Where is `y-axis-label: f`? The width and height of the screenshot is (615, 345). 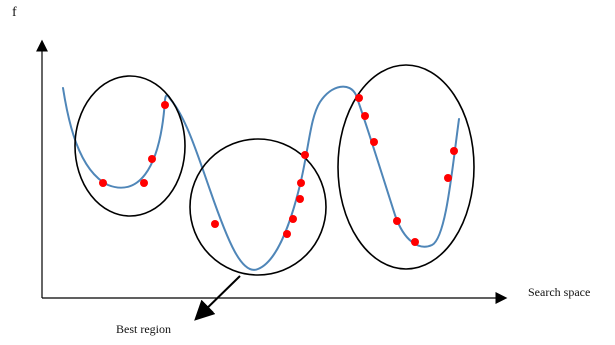
y-axis-label: f is located at coordinates (14, 12).